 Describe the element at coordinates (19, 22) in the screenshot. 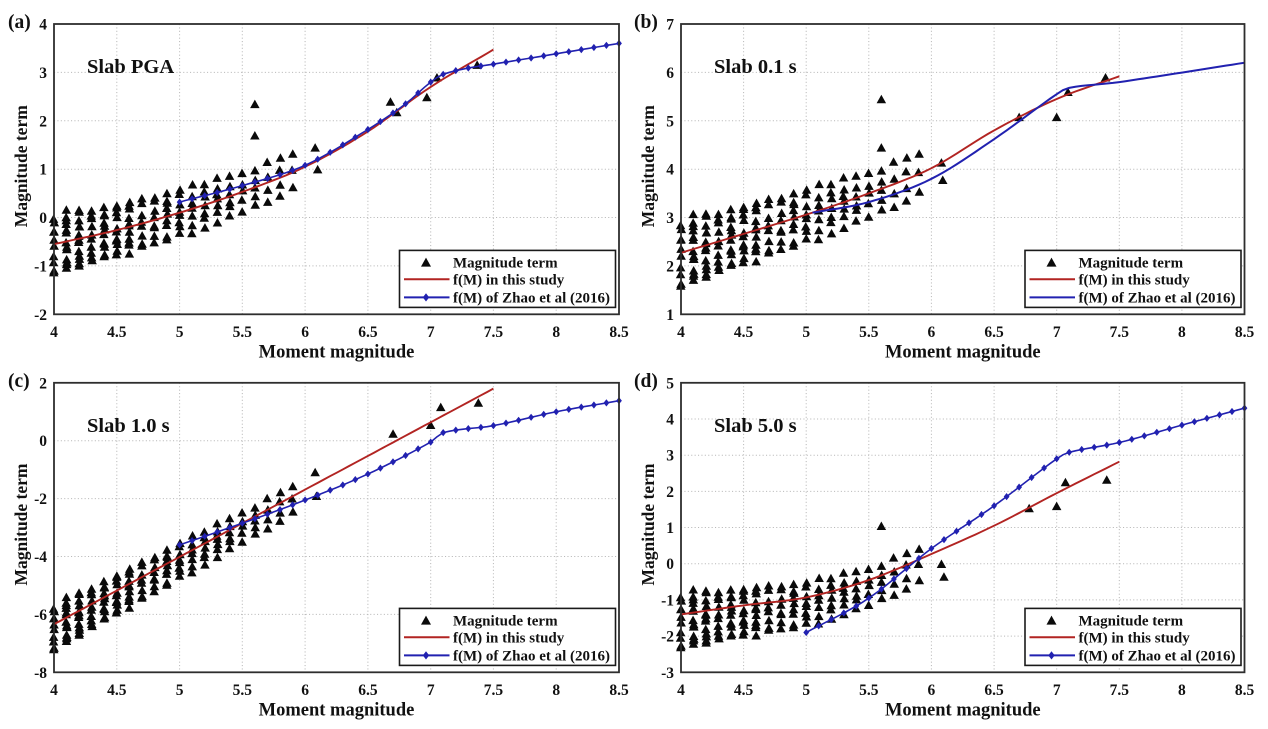

I see `svg-text: (a)` at that location.